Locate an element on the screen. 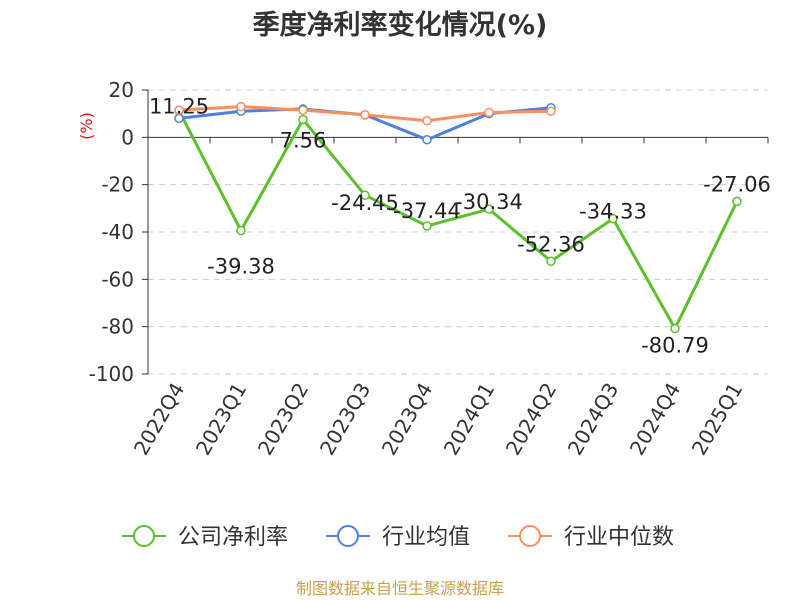 The width and height of the screenshot is (800, 600). x-tick-label: 2024Q3 is located at coordinates (593, 419).